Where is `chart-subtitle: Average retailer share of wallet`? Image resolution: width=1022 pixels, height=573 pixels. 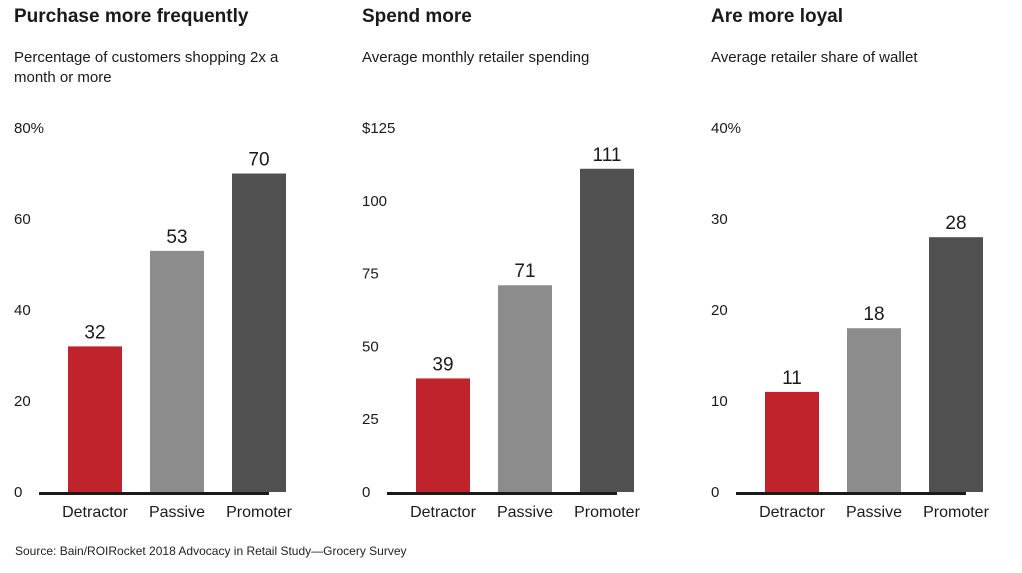
chart-subtitle: Average retailer share of wallet is located at coordinates (814, 57).